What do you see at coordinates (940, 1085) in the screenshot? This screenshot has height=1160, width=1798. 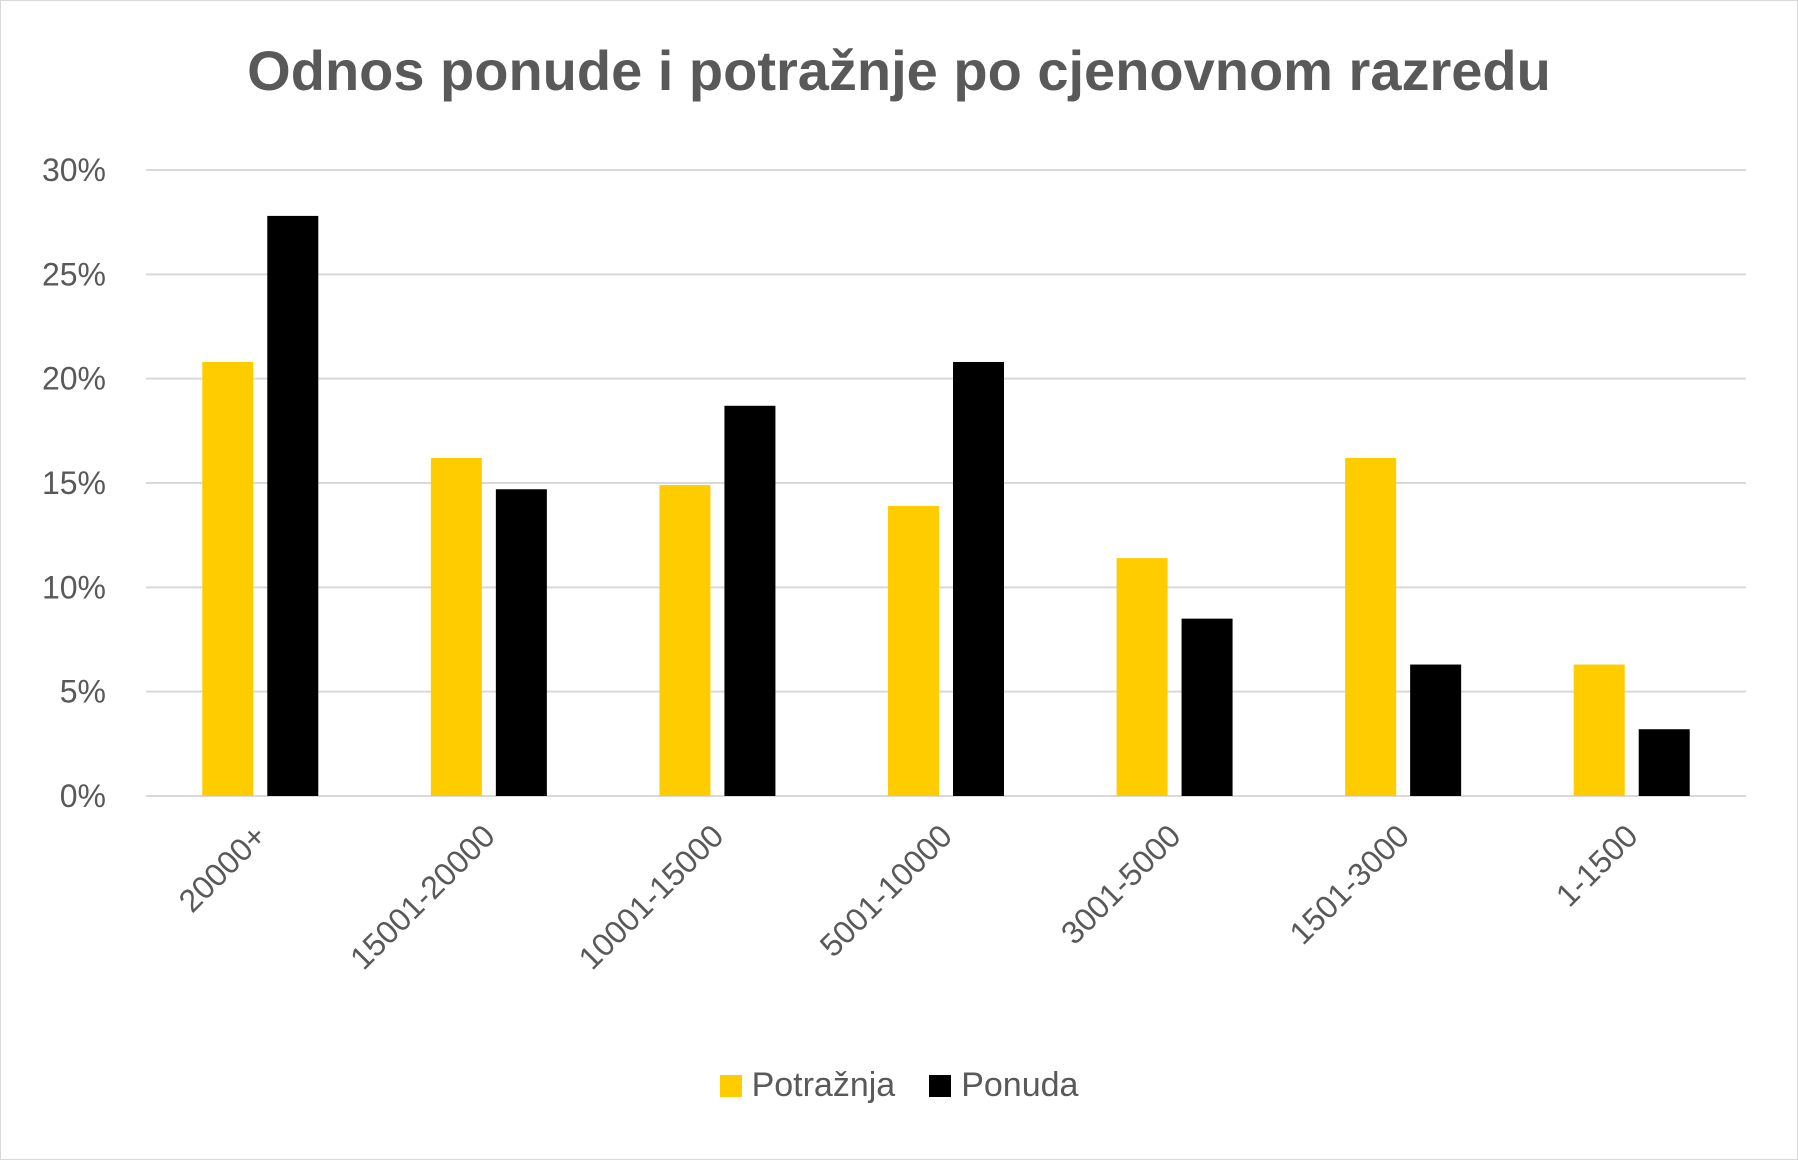 I see `legend-swatch-ponuda` at bounding box center [940, 1085].